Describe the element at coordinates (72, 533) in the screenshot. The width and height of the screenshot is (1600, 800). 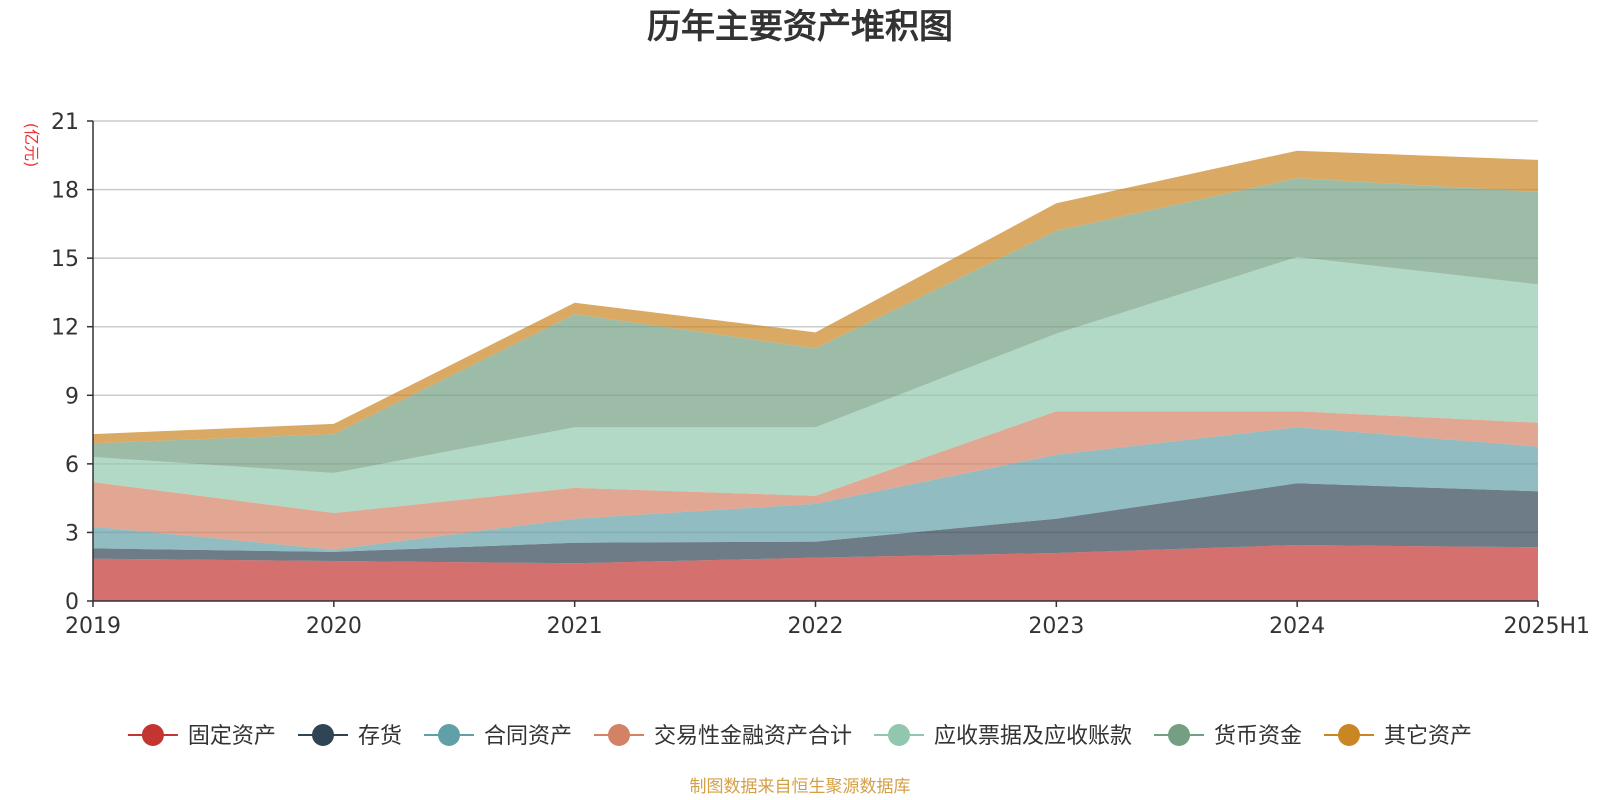
I see `y-tick-label-3: 3` at that location.